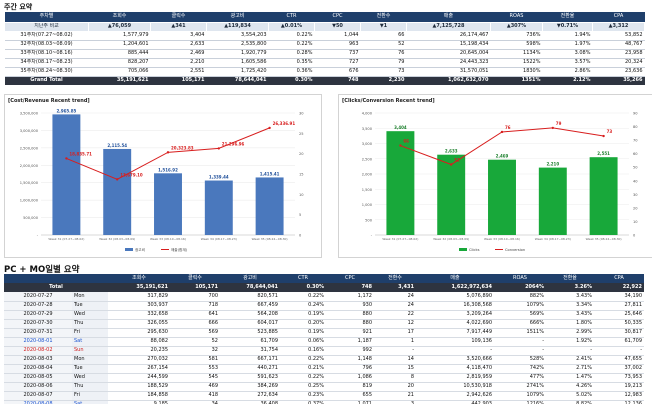 The height and width of the screenshot is (404, 652). Describe the element at coordinates (119, 36) in the screenshot. I see `weekly-cell: 1,577,979` at that location.